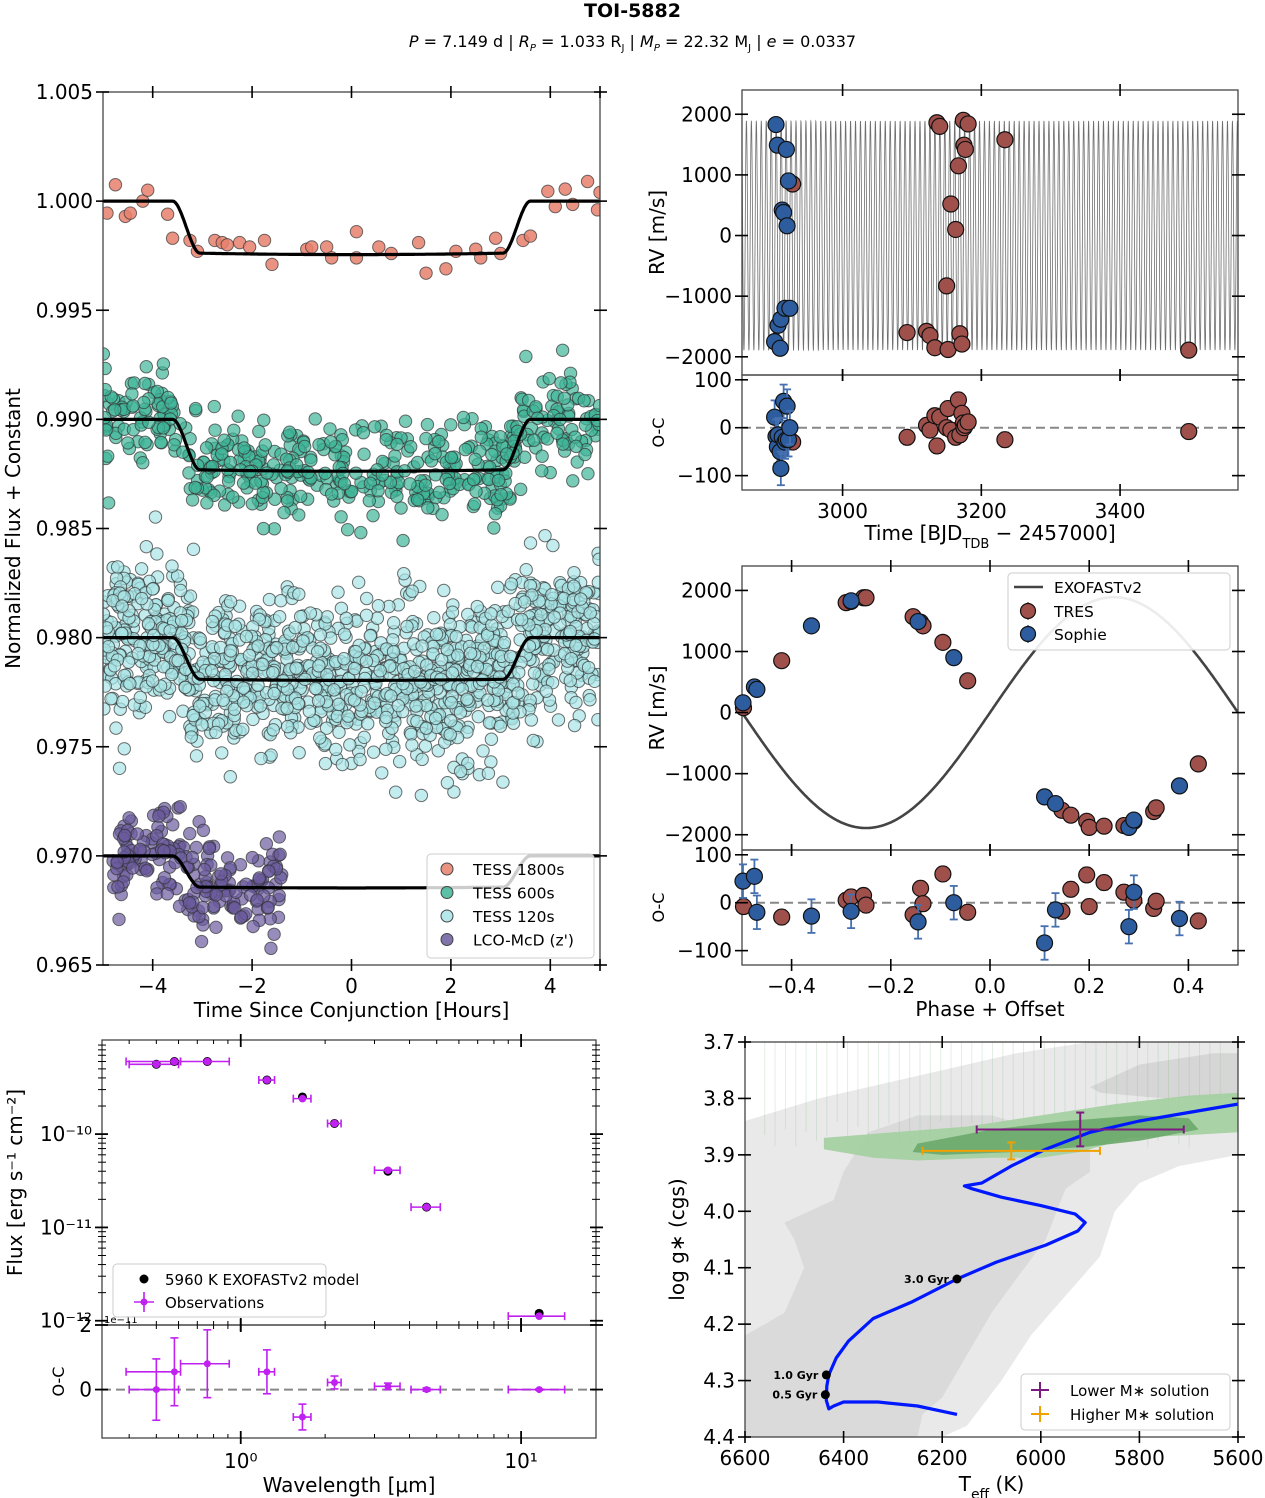  What do you see at coordinates (1040, 1458) in the screenshot?
I see `x-tick-label: 6000` at bounding box center [1040, 1458].